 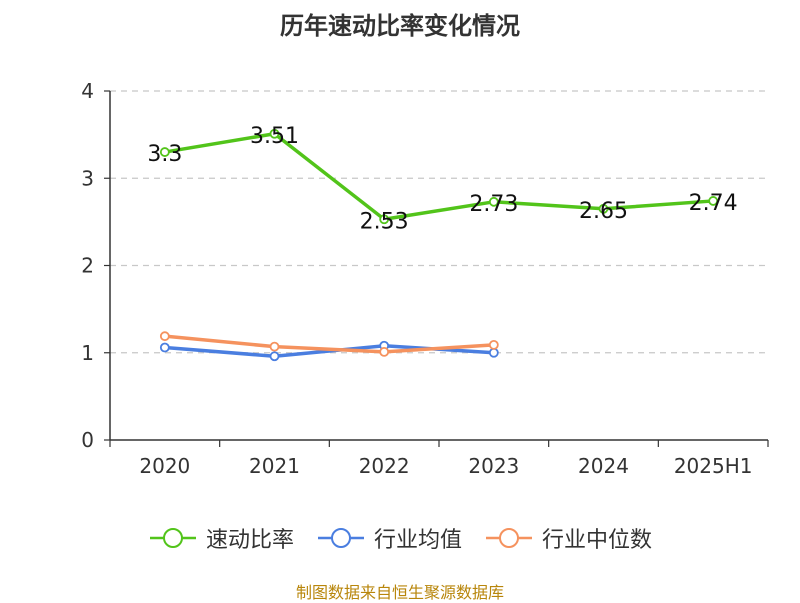 I want to click on x-tick-label: 2023, so click(x=493, y=466).